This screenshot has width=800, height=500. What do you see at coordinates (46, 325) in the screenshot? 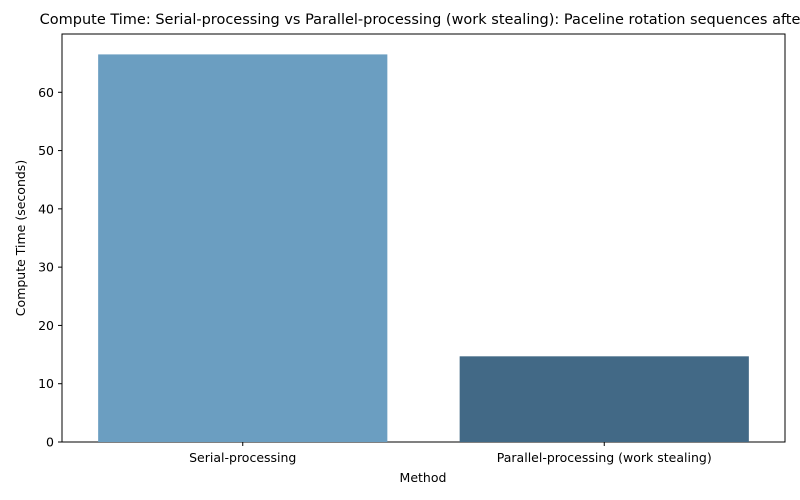
I see `y-tick-label: 20` at bounding box center [46, 325].